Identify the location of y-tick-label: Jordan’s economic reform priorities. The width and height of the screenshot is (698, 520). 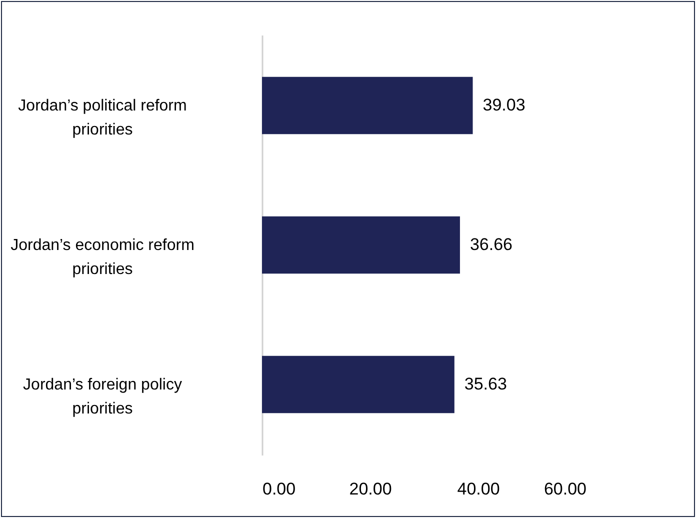
(102, 257).